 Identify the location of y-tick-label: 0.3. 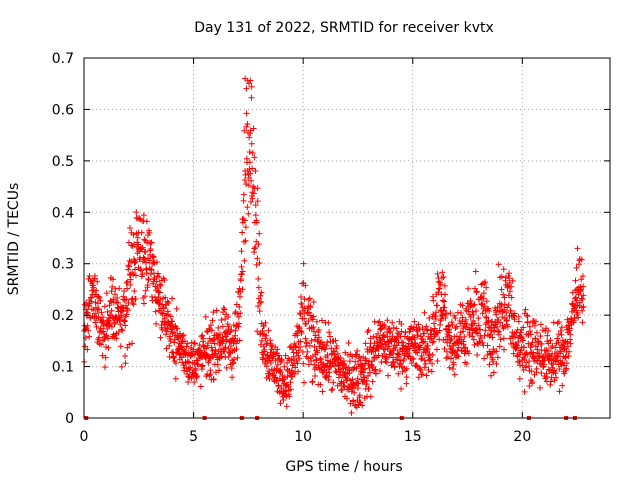
(63, 265).